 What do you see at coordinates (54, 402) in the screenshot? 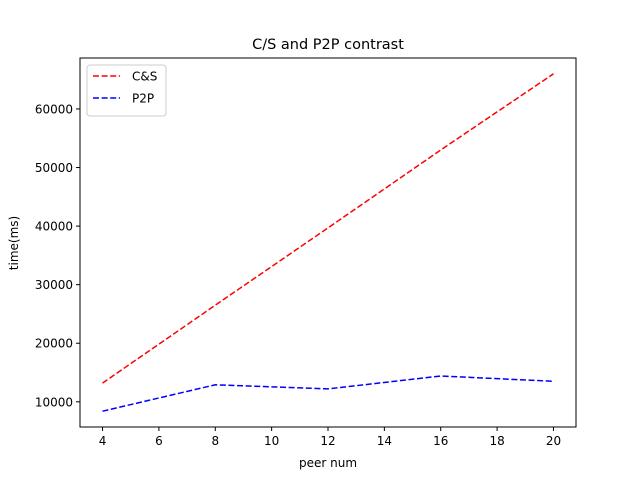
I see `y-tick-label: 10000` at bounding box center [54, 402].